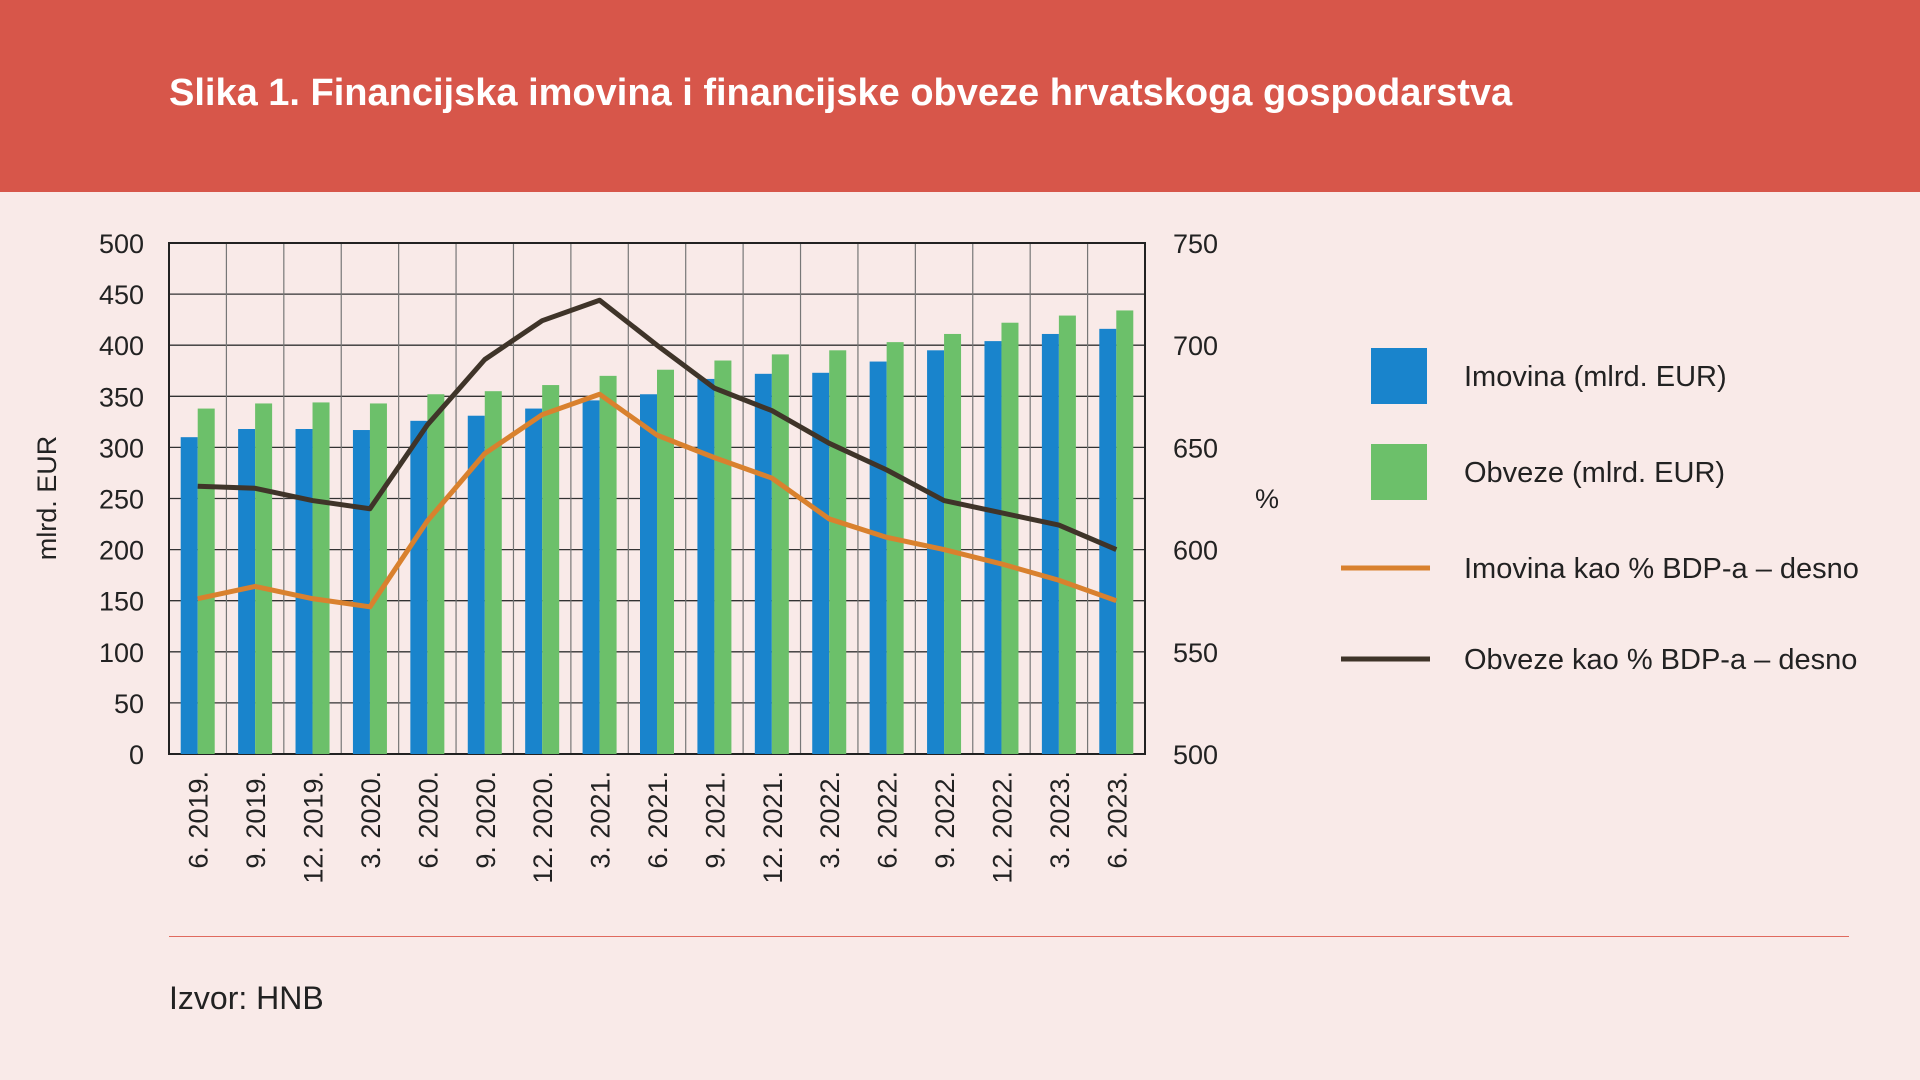  Describe the element at coordinates (121, 448) in the screenshot. I see `y-tick-label: 300` at that location.